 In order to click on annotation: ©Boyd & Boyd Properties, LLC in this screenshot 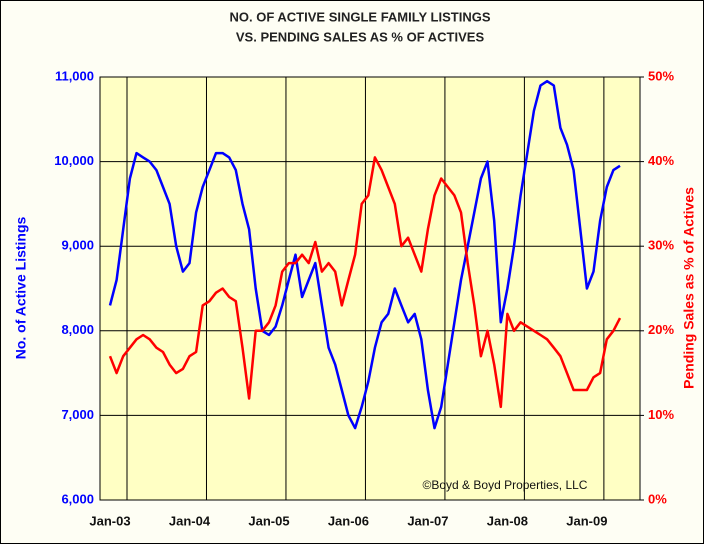, I will do `click(505, 485)`.